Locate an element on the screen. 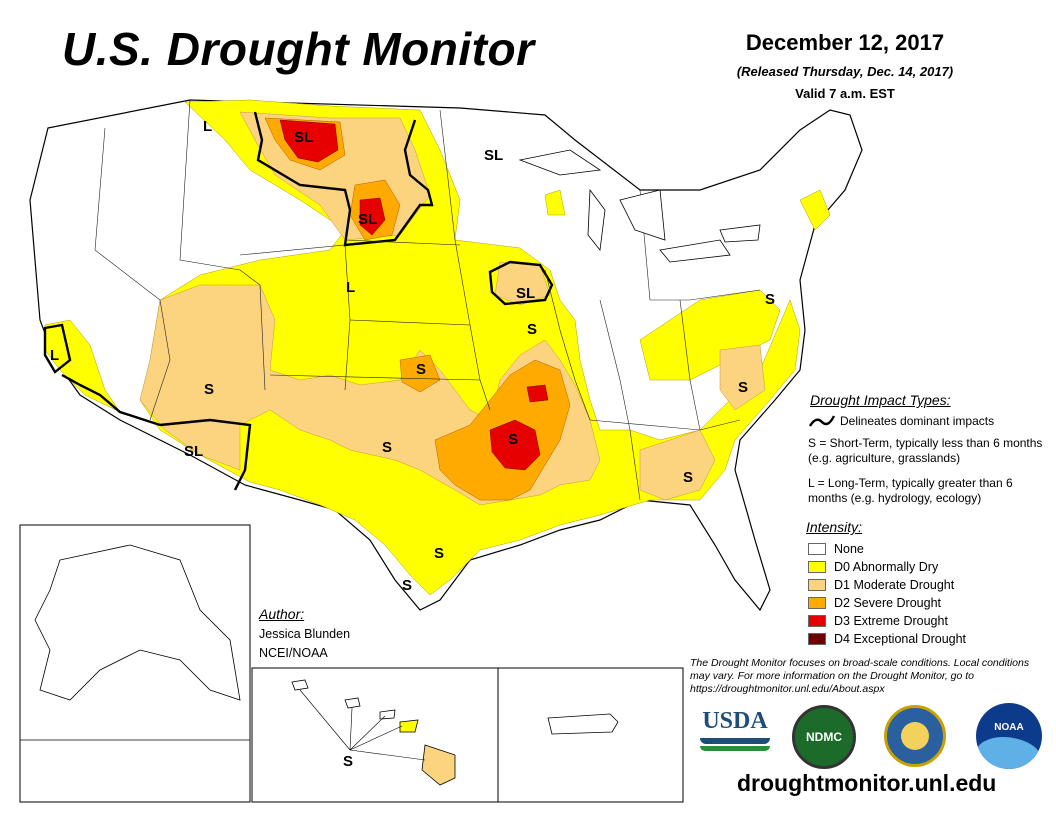 The width and height of the screenshot is (1056, 816). hawaii-islands is located at coordinates (373, 732).